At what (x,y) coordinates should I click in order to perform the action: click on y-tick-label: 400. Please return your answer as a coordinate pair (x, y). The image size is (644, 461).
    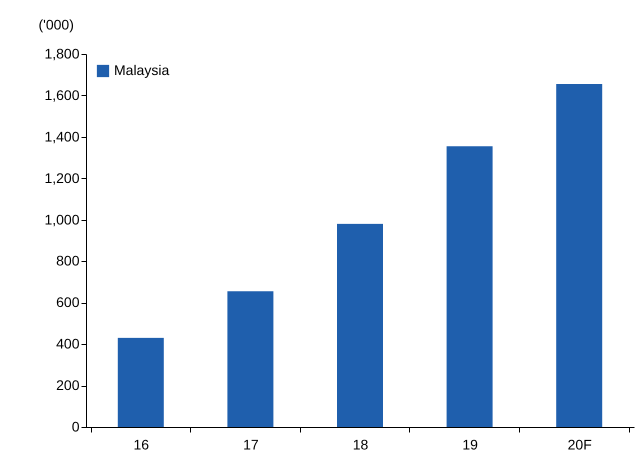
    Looking at the image, I should click on (68, 344).